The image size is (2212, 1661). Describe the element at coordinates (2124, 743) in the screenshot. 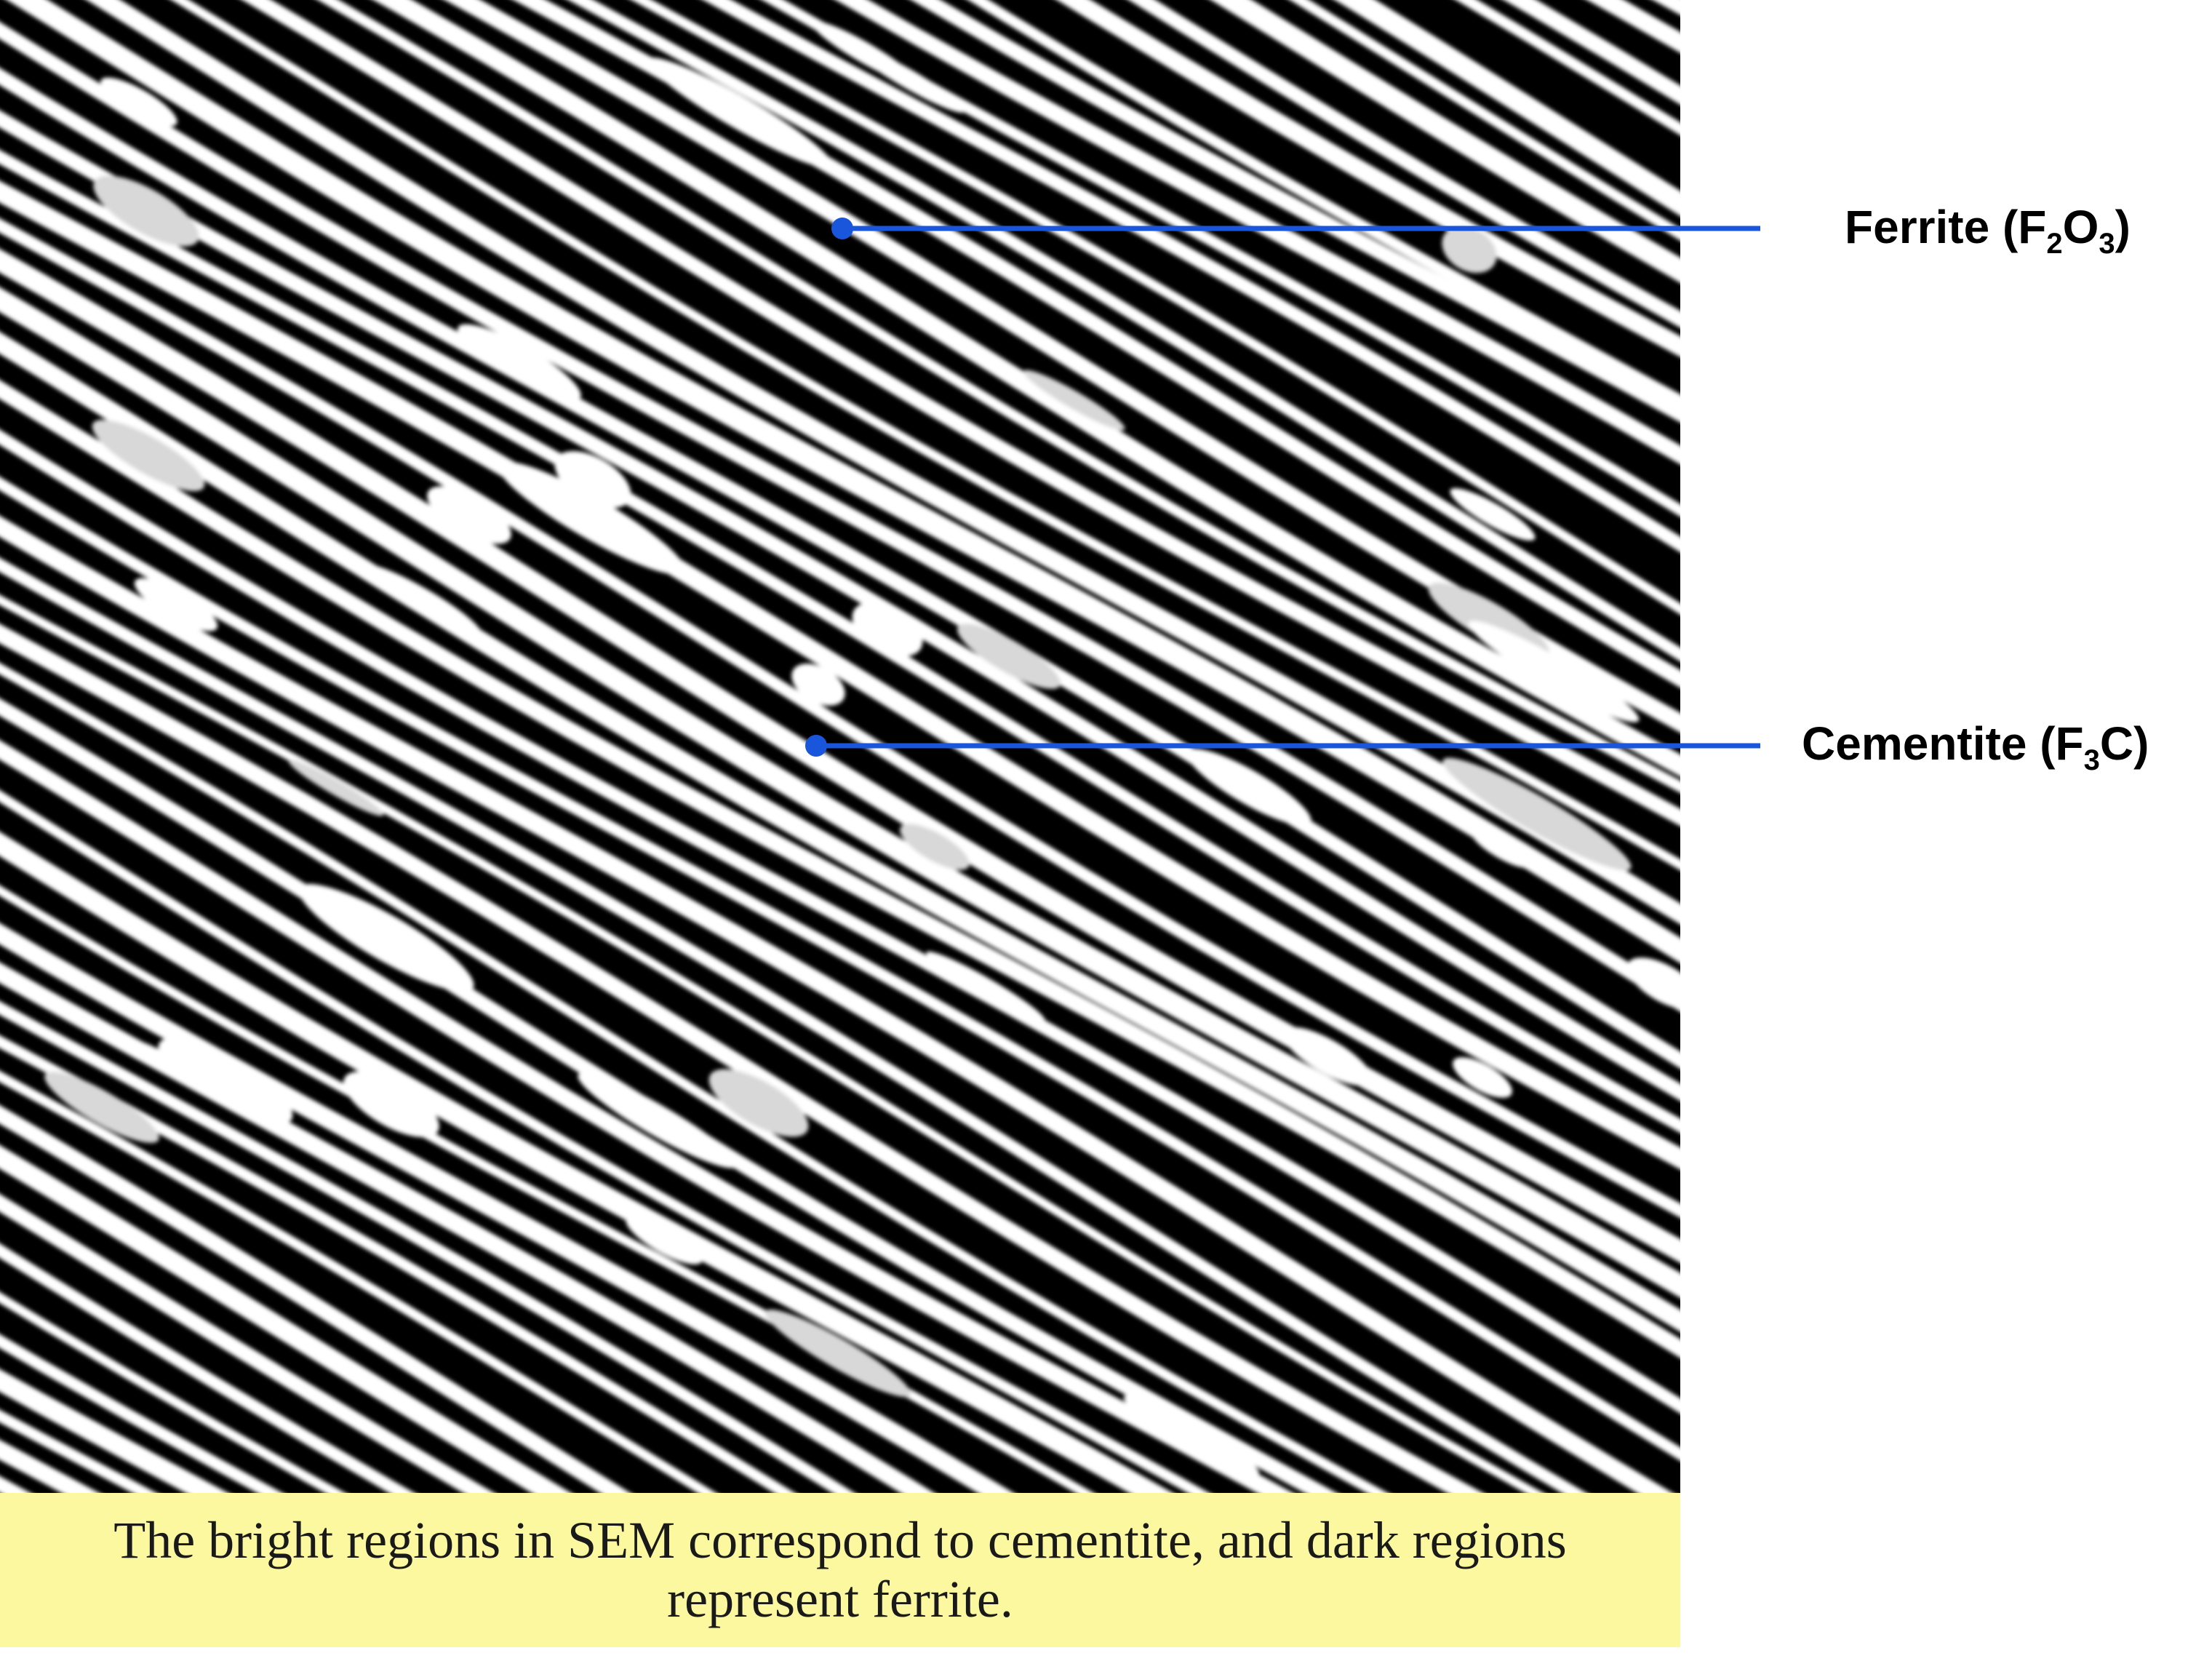

I see `cementite-label-end: C)` at that location.